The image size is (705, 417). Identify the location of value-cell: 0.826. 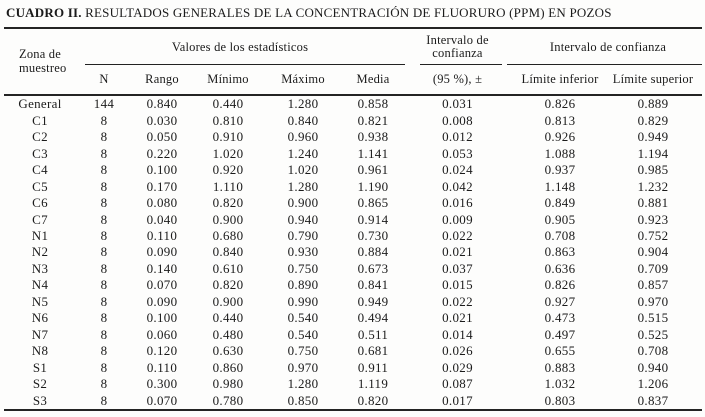
(560, 104).